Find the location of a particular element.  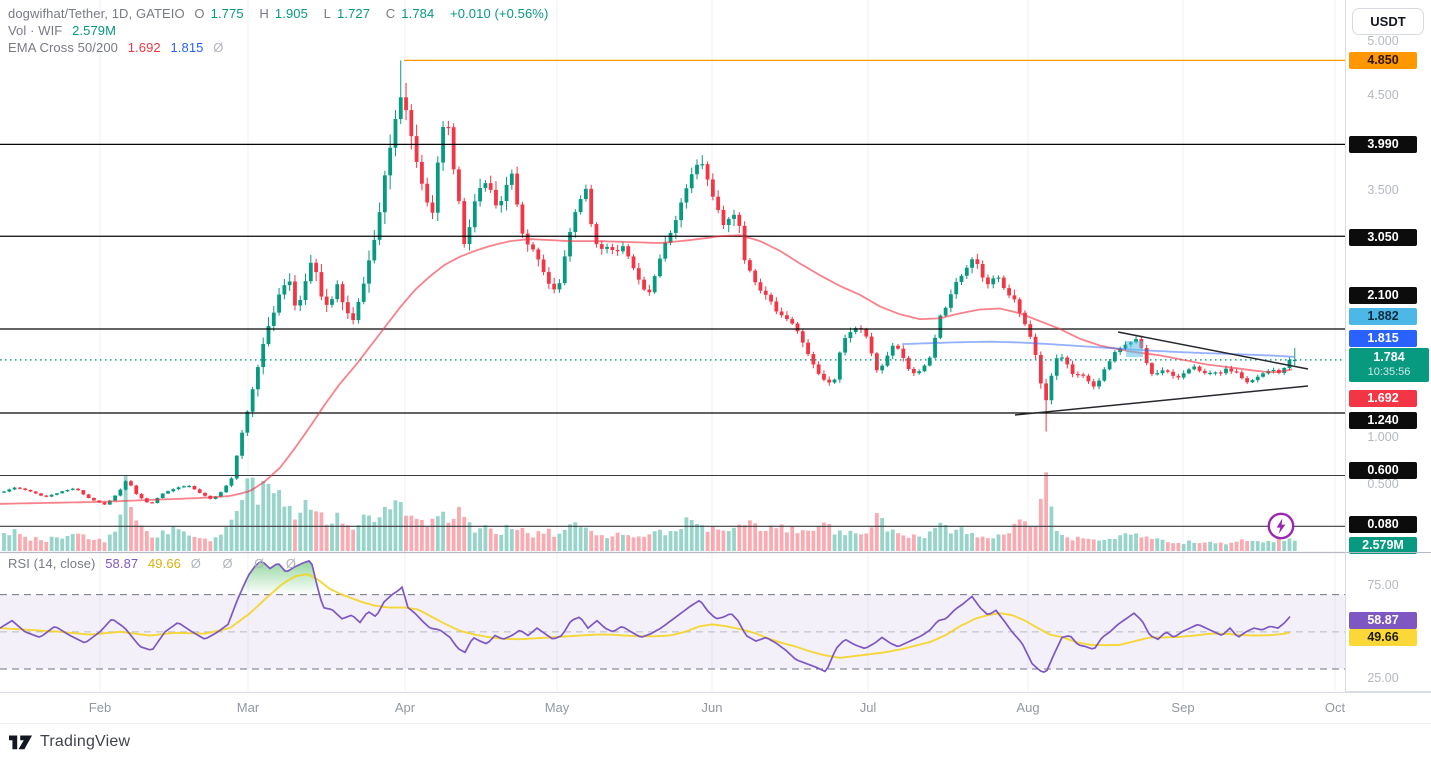

low-label: L is located at coordinates (327, 13).